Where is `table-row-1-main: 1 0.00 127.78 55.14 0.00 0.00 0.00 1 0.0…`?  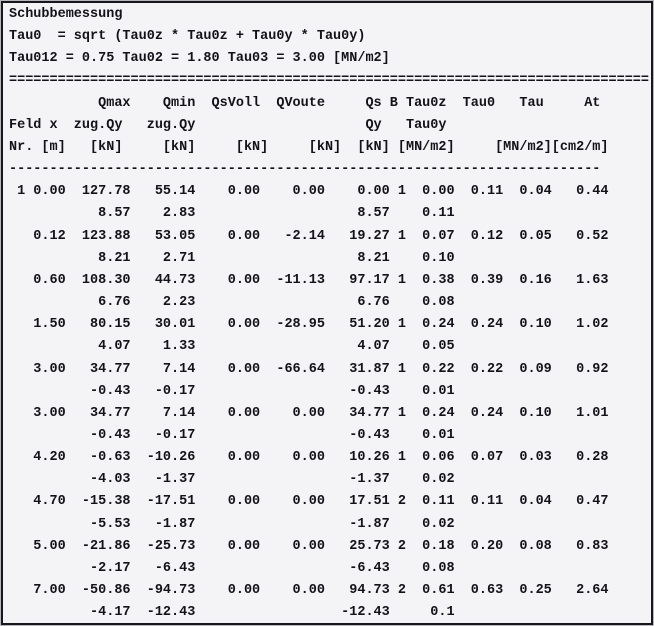
table-row-1-main: 1 0.00 127.78 55.14 0.00 0.00 0.00 1 0.0… is located at coordinates (309, 192).